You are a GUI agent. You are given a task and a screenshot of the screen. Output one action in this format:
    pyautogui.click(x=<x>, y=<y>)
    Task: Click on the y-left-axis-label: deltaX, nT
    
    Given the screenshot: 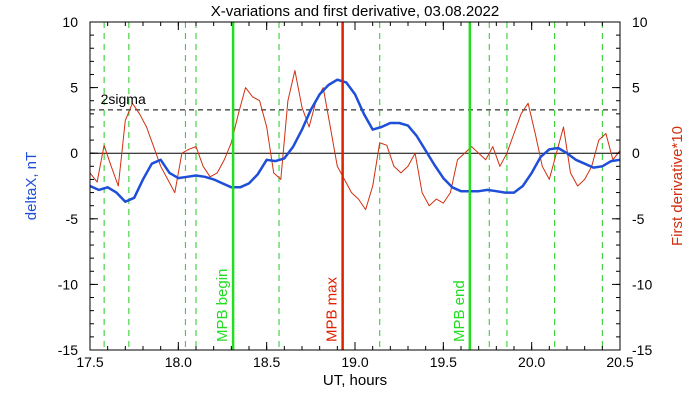 What is the action you would take?
    pyautogui.click(x=31, y=186)
    